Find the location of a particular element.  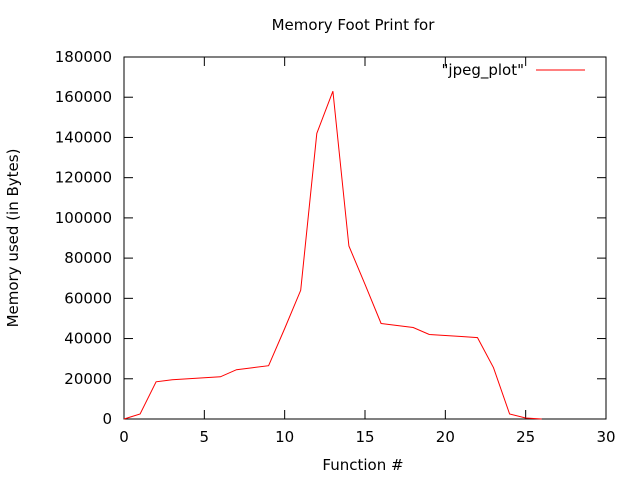

y-tick-label: 120000 is located at coordinates (83, 178).